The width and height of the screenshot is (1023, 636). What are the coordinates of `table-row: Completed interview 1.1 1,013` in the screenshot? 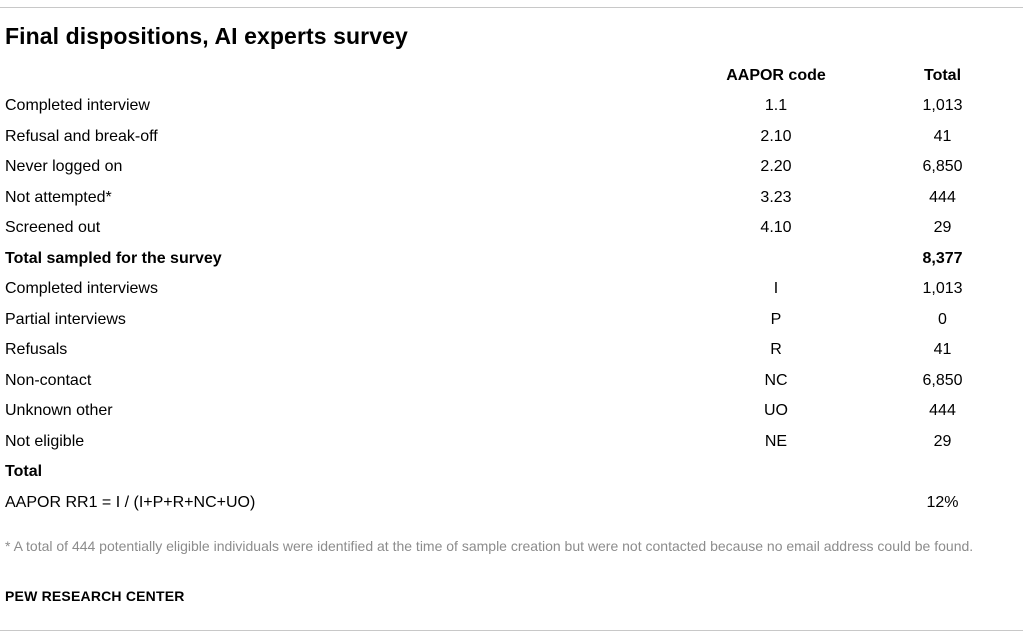 It's located at (511, 106).